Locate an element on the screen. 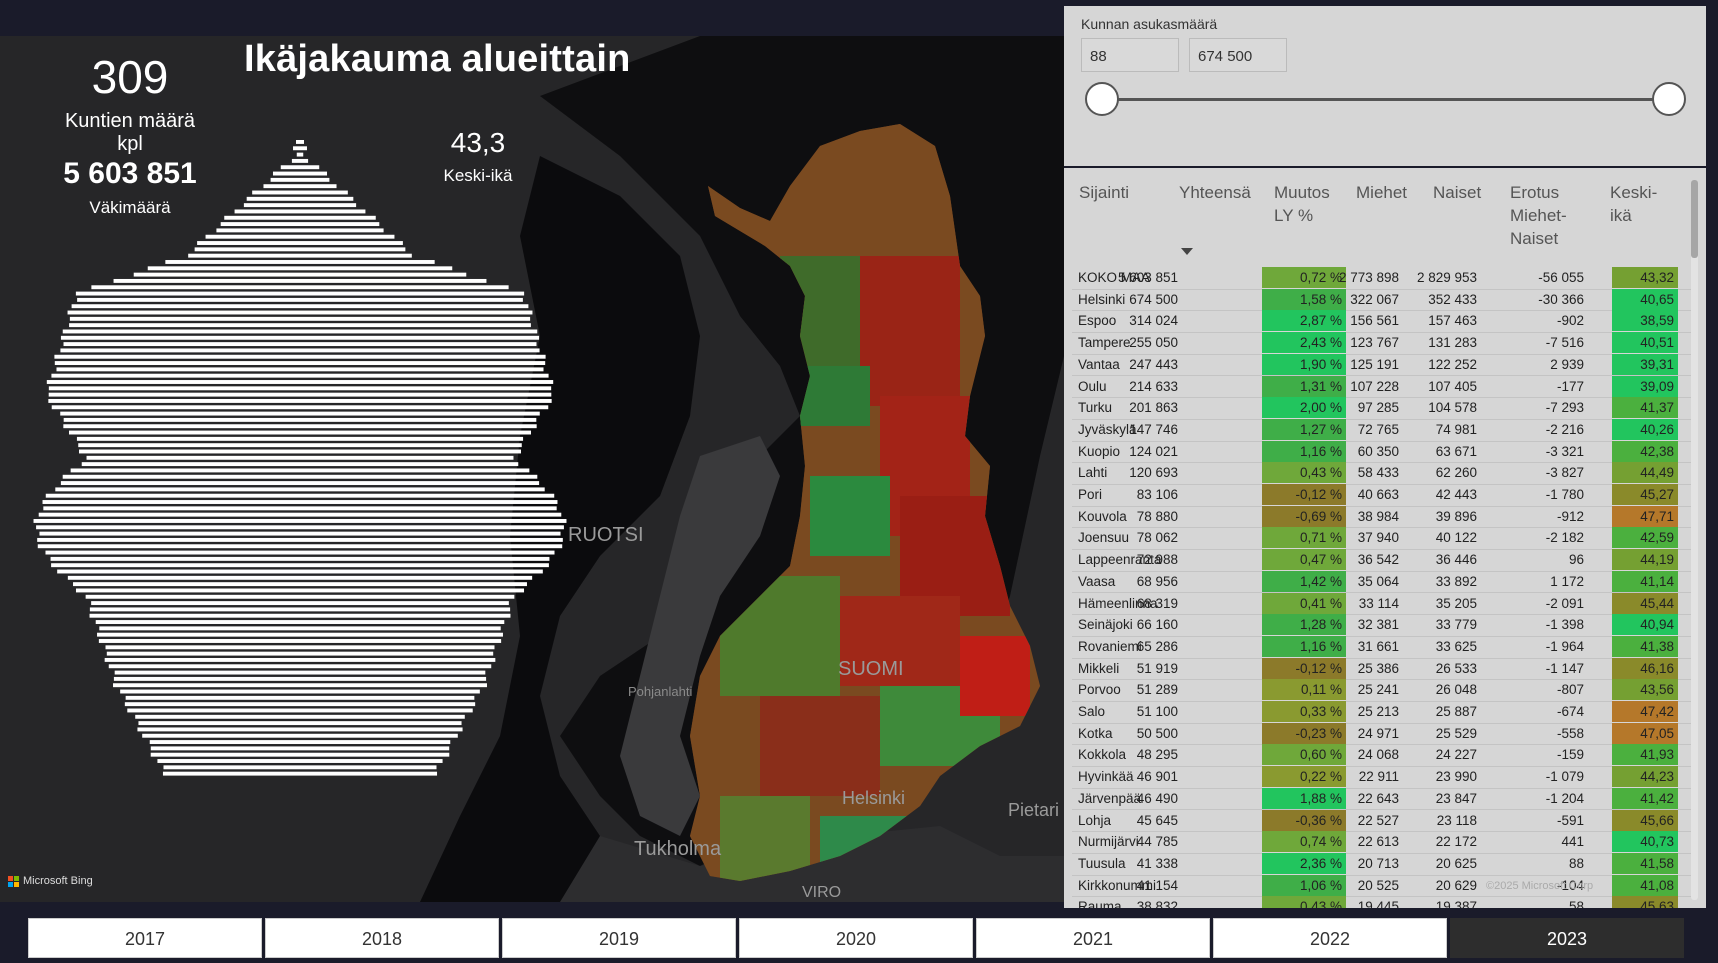 The image size is (1718, 963). table-cell: 125 191 is located at coordinates (1374, 364).